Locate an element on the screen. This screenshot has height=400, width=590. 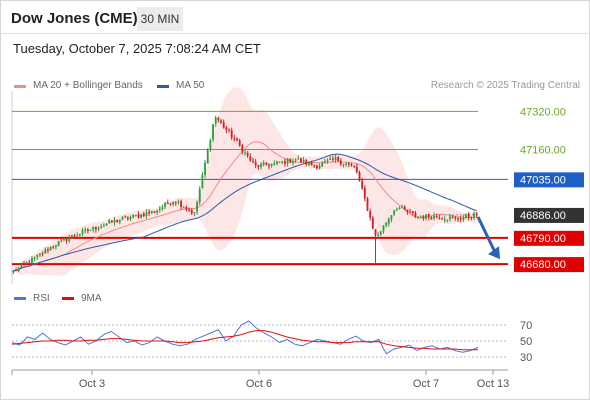
interval-button: 30 MIN is located at coordinates (160, 19).